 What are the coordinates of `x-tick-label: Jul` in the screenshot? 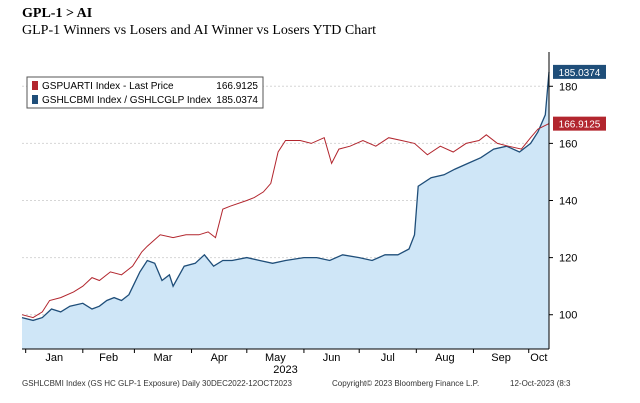 It's located at (388, 358).